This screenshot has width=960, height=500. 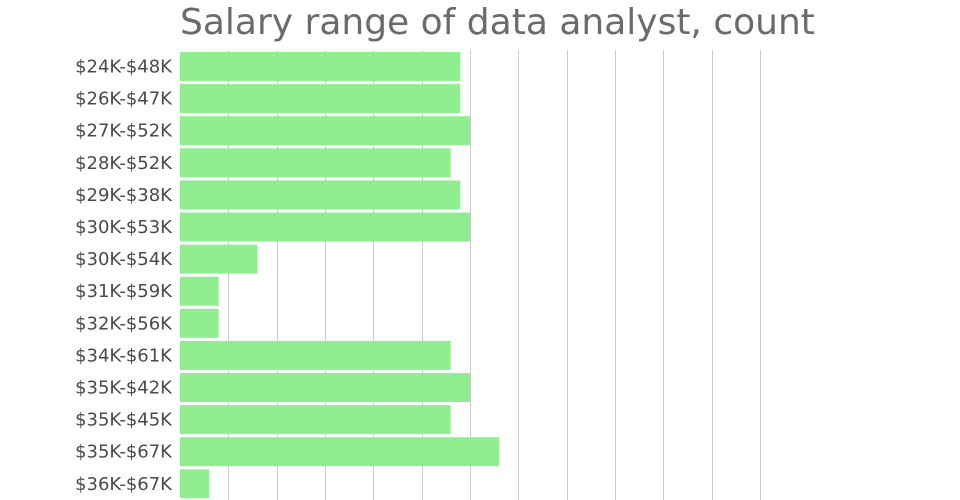 I want to click on category-label: $36K-$67K, so click(x=124, y=484).